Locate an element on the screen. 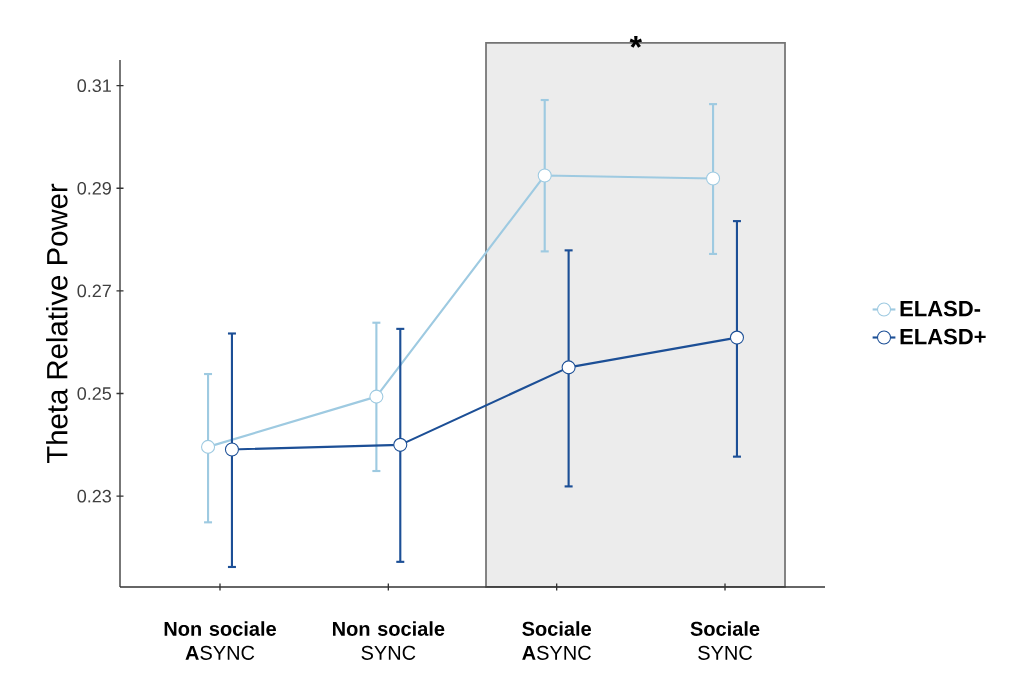 The height and width of the screenshot is (684, 1018). x-tick-label: Non sociale ASYNC is located at coordinates (220, 640).